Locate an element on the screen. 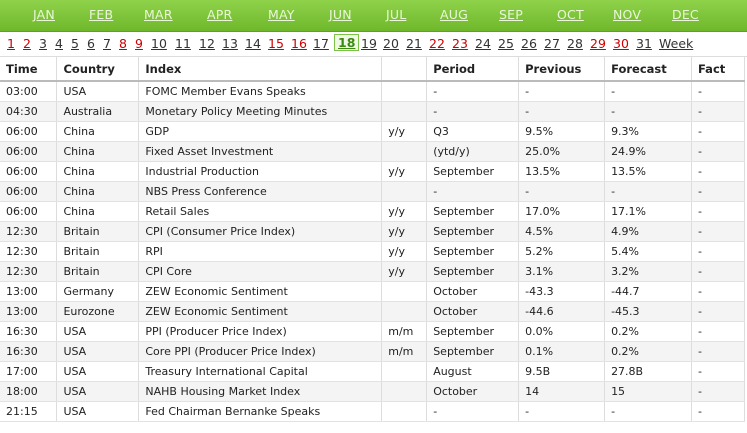  month-link-nov: NOV is located at coordinates (627, 14).